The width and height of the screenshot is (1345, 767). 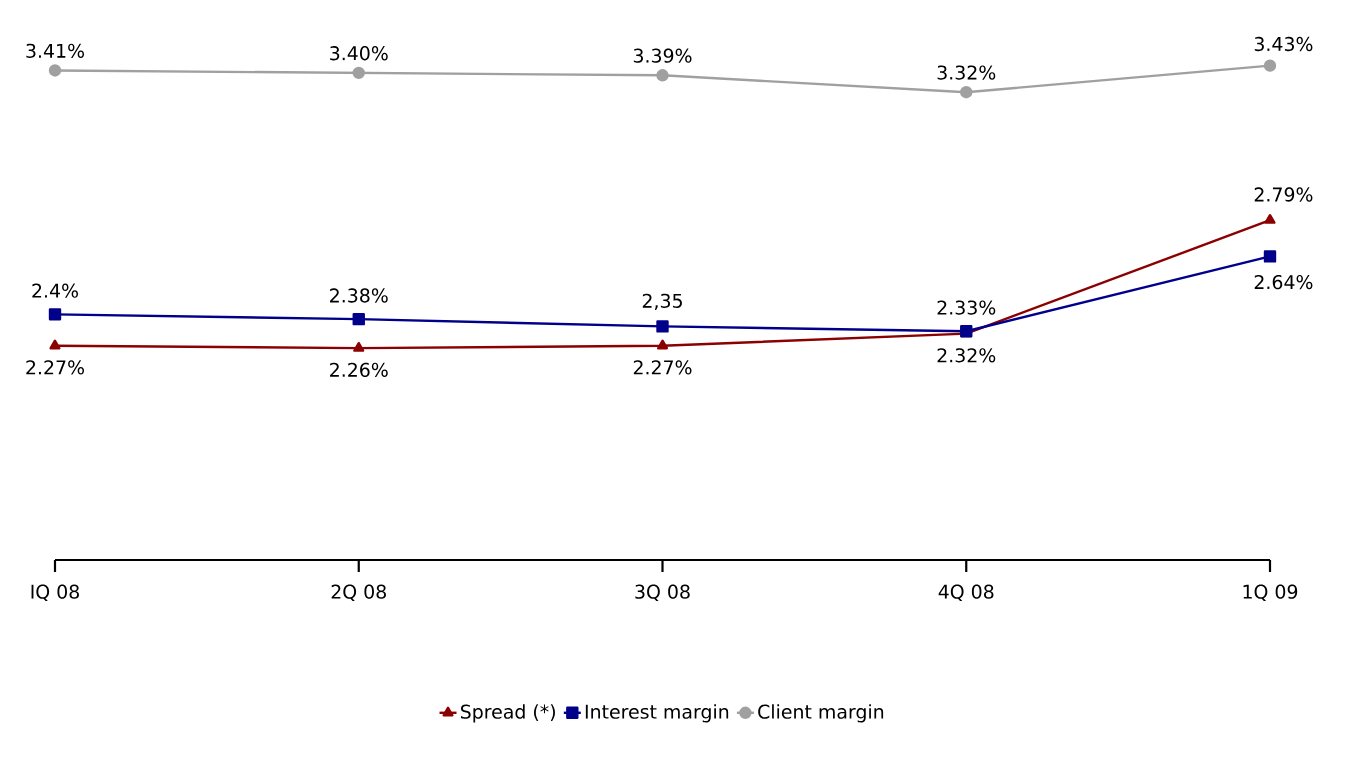 I want to click on x-tick-label: 2Q 08, so click(x=358, y=592).